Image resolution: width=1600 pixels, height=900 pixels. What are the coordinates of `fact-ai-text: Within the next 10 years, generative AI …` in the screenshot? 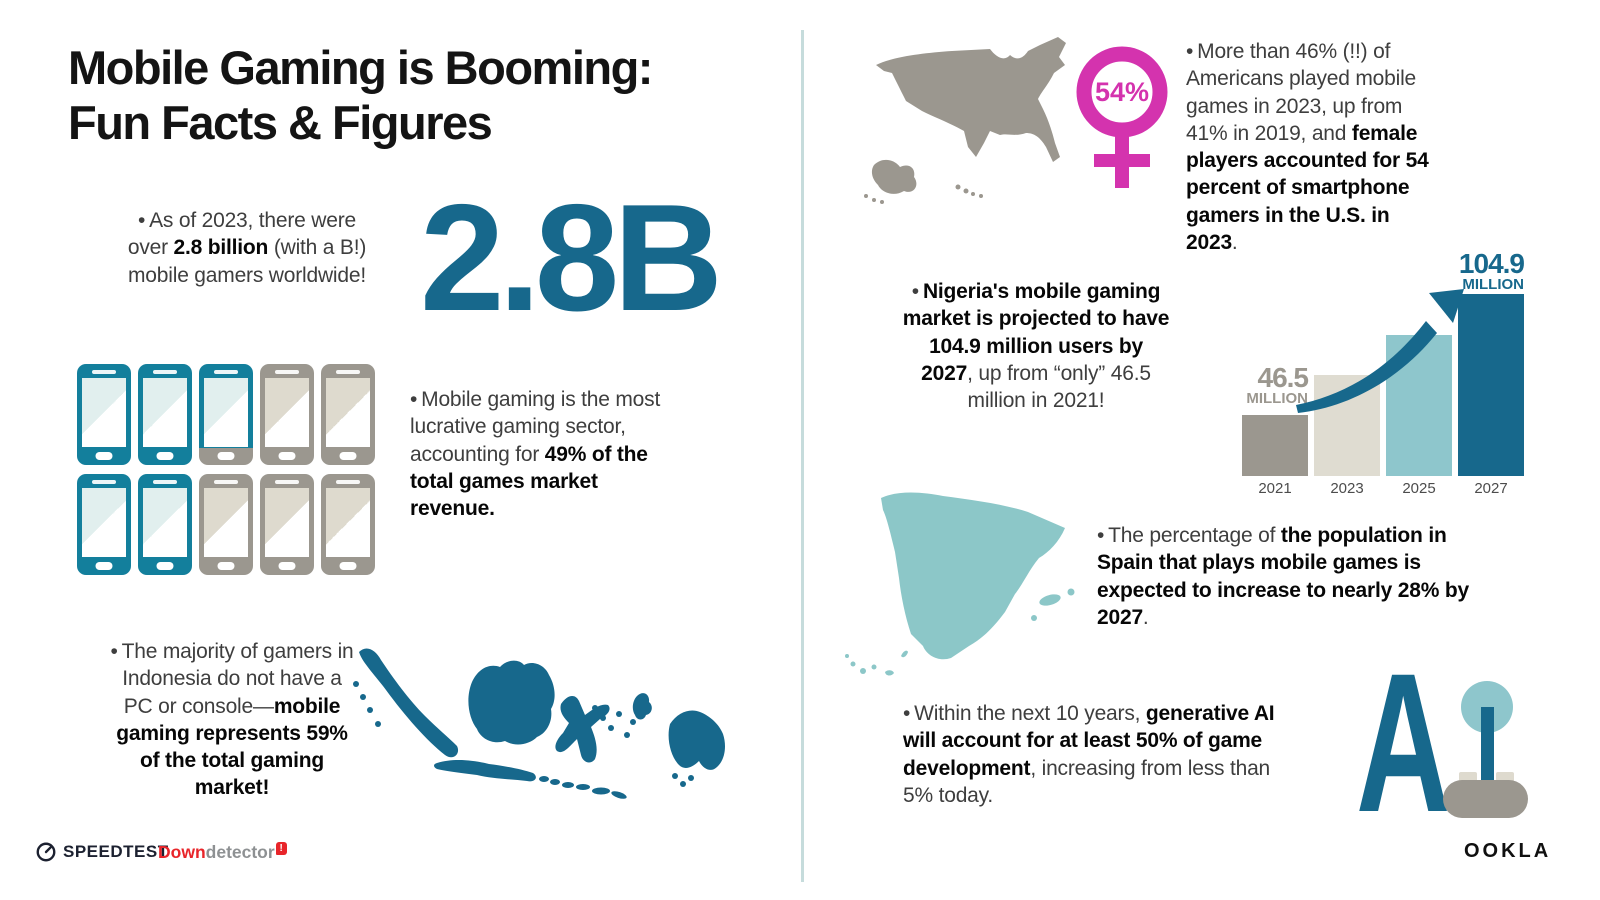 It's located at (1089, 754).